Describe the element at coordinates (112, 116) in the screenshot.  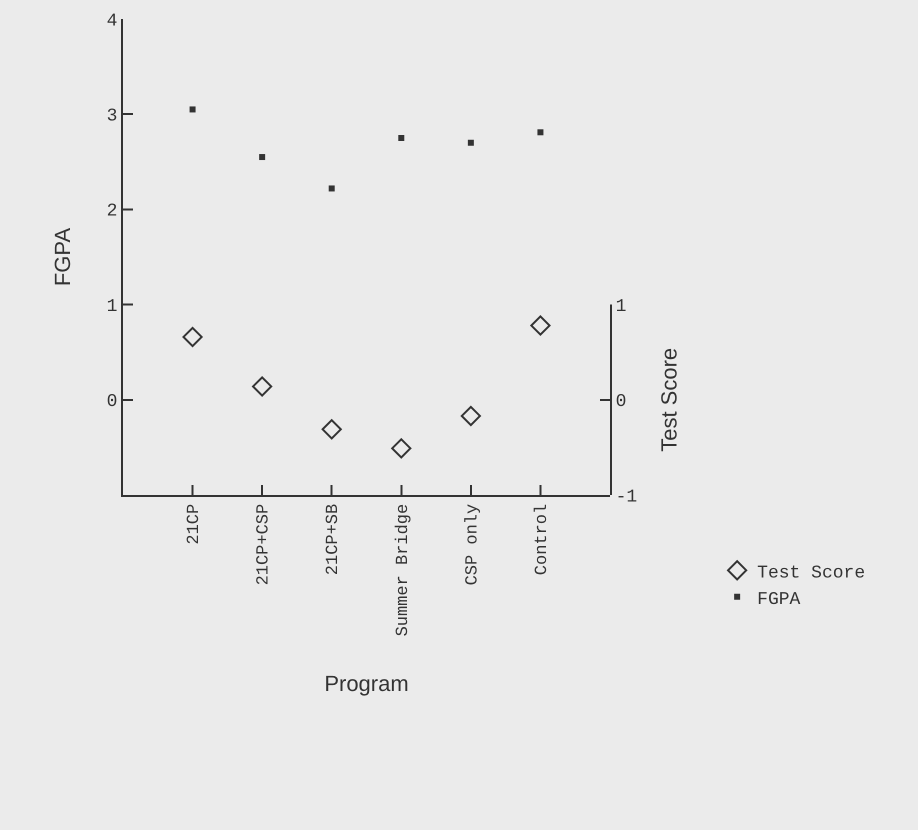
I see `y-tick-label: 3` at that location.